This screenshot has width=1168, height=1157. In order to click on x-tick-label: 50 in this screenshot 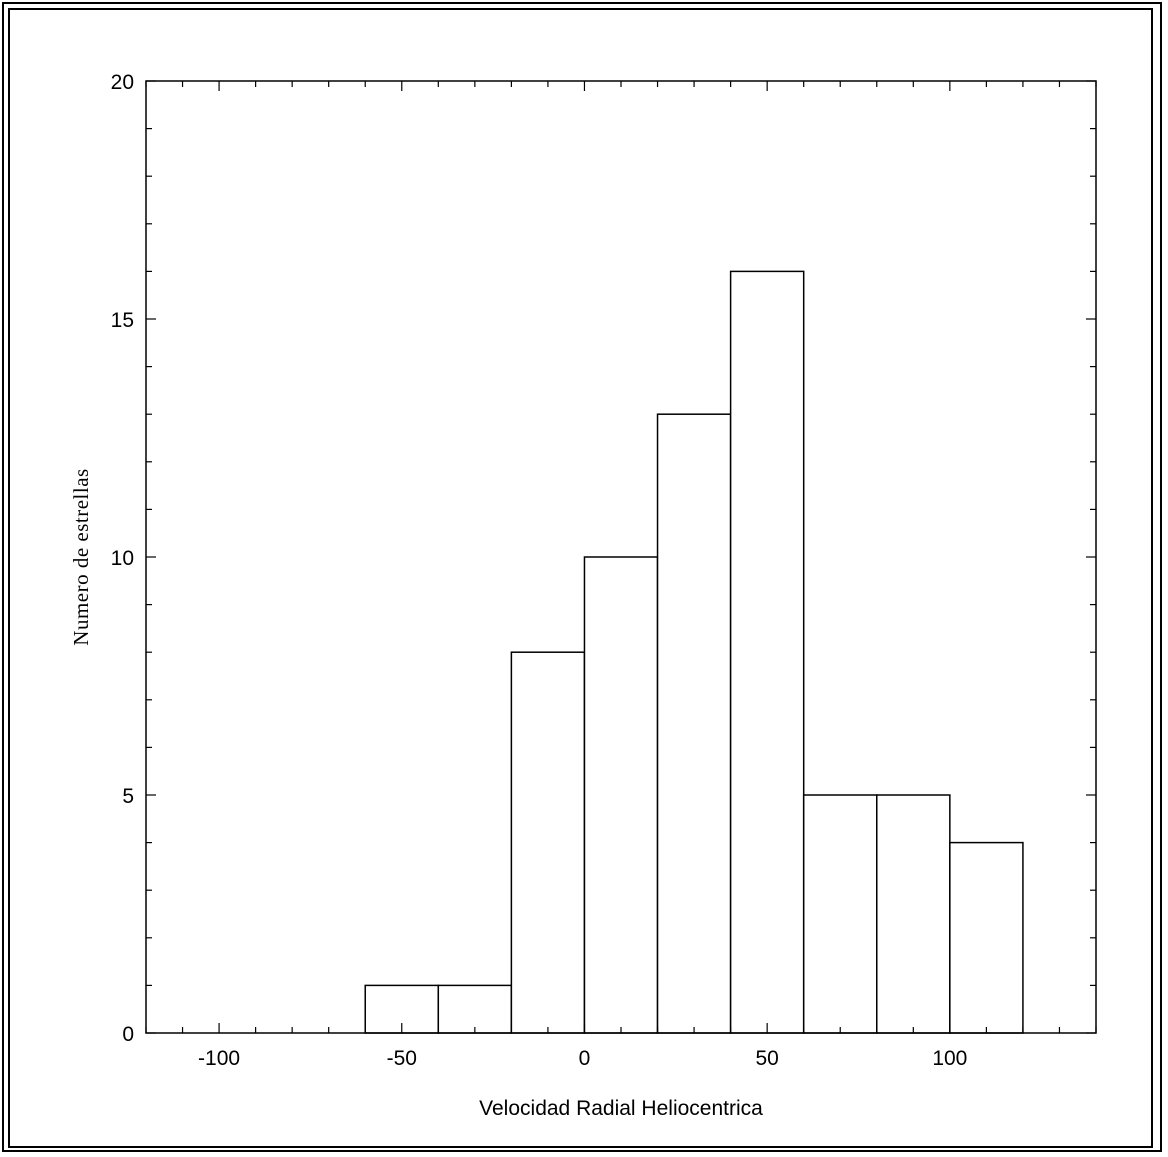, I will do `click(766, 1058)`.